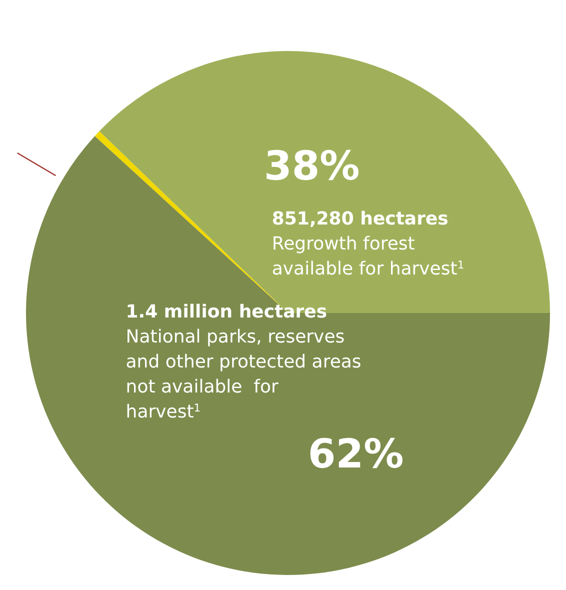 The height and width of the screenshot is (590, 566). Describe the element at coordinates (312, 166) in the screenshot. I see `data-label: 38%` at that location.